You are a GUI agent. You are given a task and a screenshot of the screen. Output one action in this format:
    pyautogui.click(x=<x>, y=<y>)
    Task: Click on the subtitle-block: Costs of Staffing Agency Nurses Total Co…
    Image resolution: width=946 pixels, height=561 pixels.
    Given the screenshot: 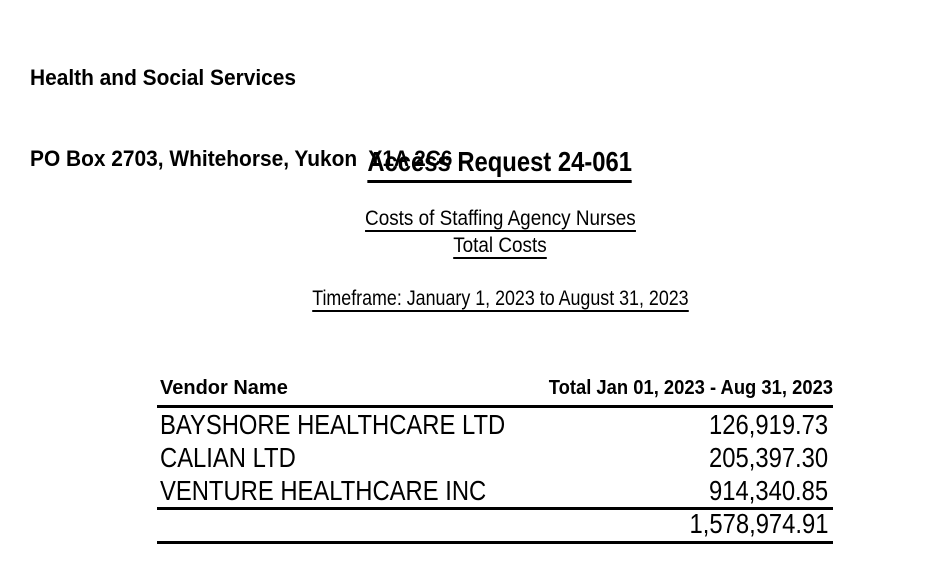 What is the action you would take?
    pyautogui.click(x=500, y=232)
    